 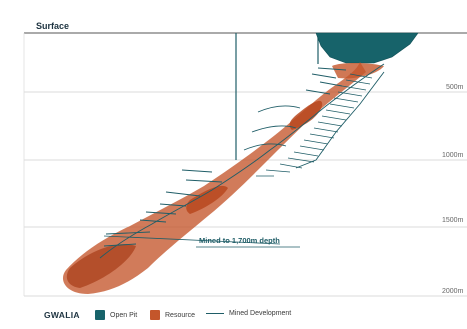 What do you see at coordinates (215, 313) in the screenshot?
I see `development-line-swatch` at bounding box center [215, 313].